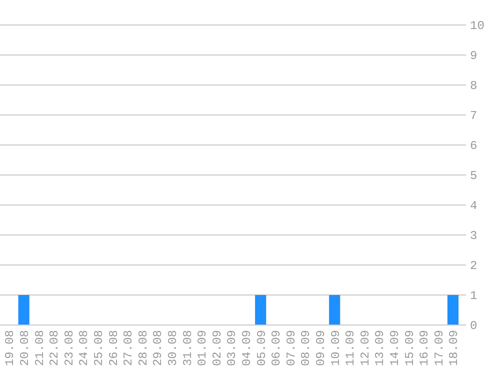  Describe the element at coordinates (306, 348) in the screenshot. I see `x-tick-label: 08.09` at that location.